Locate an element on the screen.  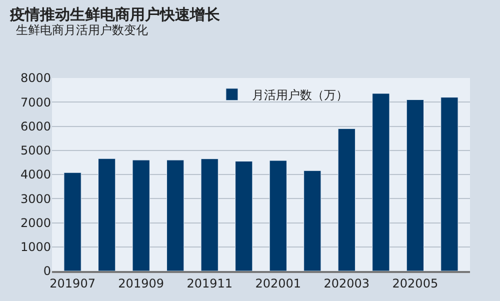
y-tick-label: 8000 is located at coordinates (35, 78).